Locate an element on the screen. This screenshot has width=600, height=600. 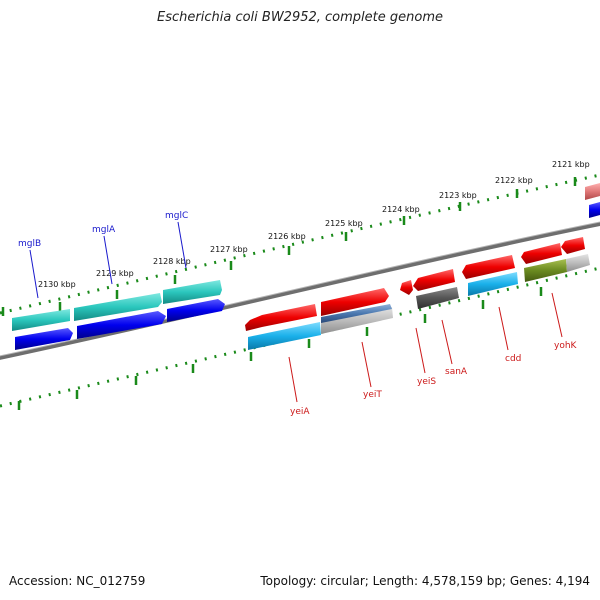
yeiT-gene is located at coordinates (357, 320).